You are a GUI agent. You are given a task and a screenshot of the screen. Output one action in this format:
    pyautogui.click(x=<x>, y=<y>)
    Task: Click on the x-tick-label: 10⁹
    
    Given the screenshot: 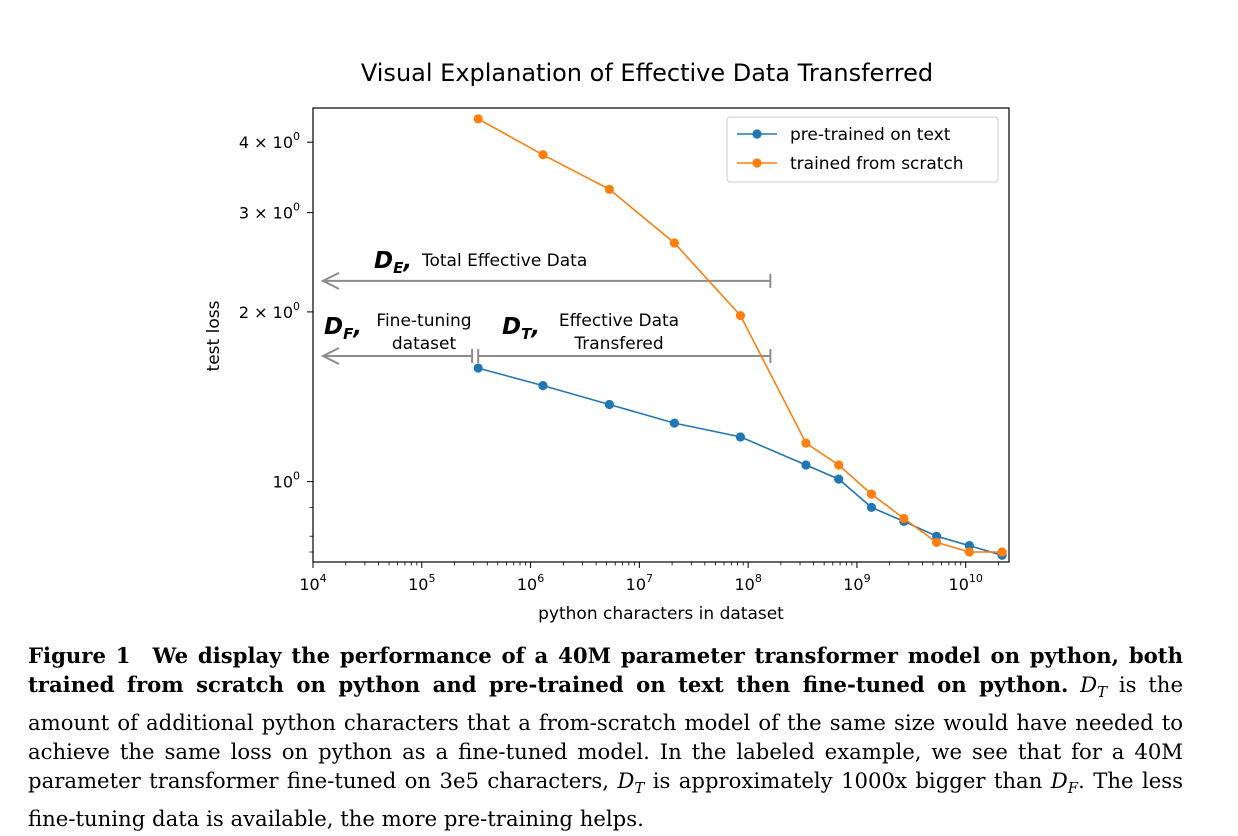 What is the action you would take?
    pyautogui.click(x=856, y=583)
    